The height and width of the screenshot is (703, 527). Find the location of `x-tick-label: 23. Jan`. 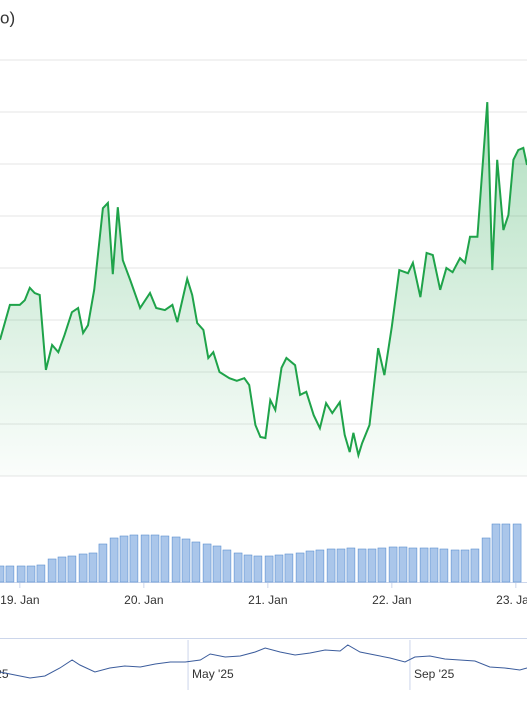

x-tick-label: 23. Jan is located at coordinates (511, 600).